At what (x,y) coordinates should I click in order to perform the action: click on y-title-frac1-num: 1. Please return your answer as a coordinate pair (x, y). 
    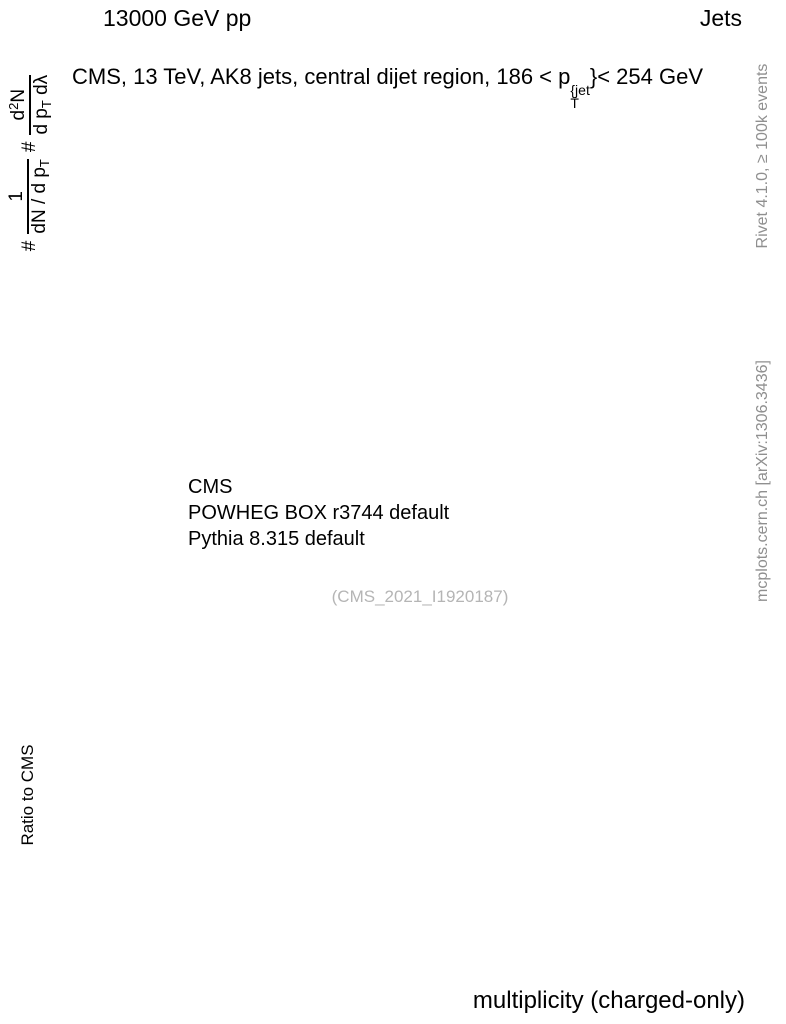
    Looking at the image, I should click on (17, 196).